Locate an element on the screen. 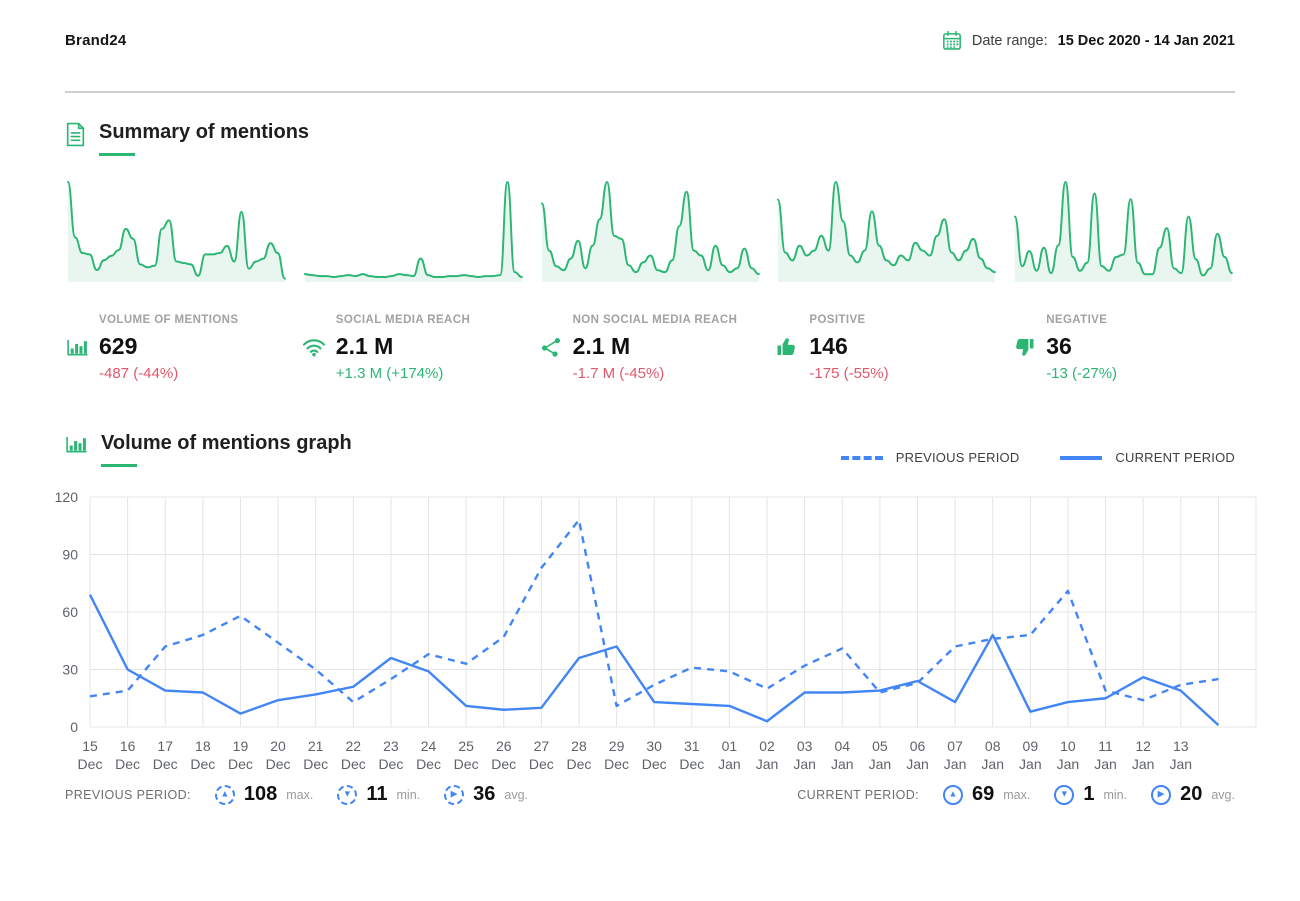  svg-text: 27 is located at coordinates (542, 746).